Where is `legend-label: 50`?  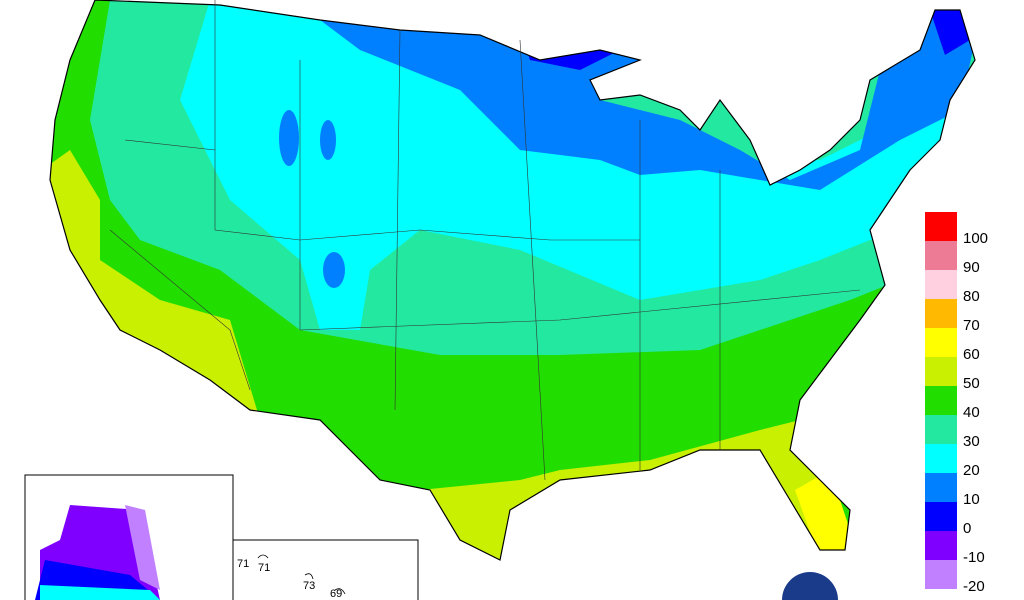
legend-label: 50 is located at coordinates (971, 383).